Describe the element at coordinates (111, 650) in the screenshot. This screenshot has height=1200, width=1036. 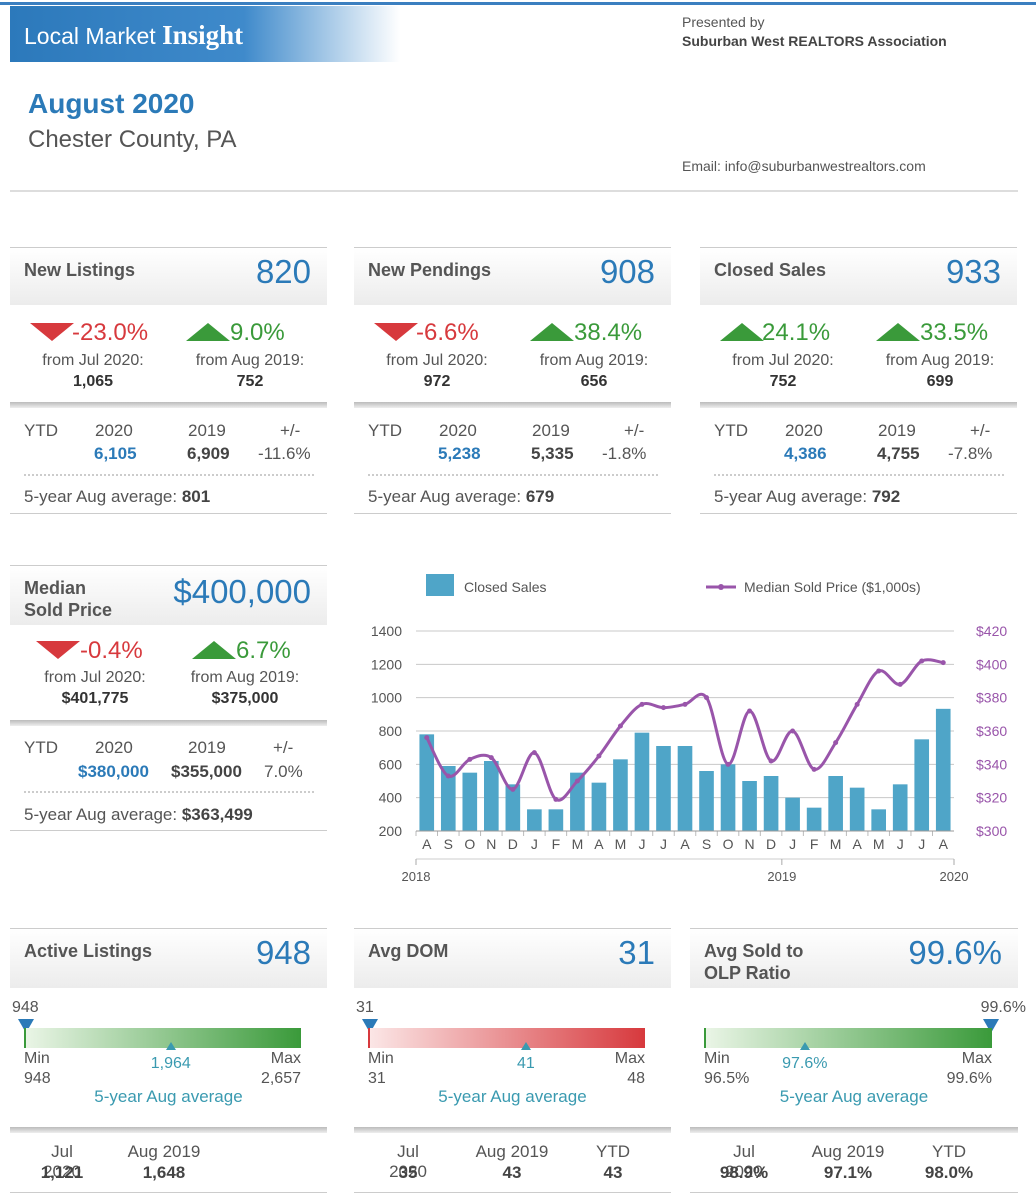
I see `change-month: -0.4%` at that location.